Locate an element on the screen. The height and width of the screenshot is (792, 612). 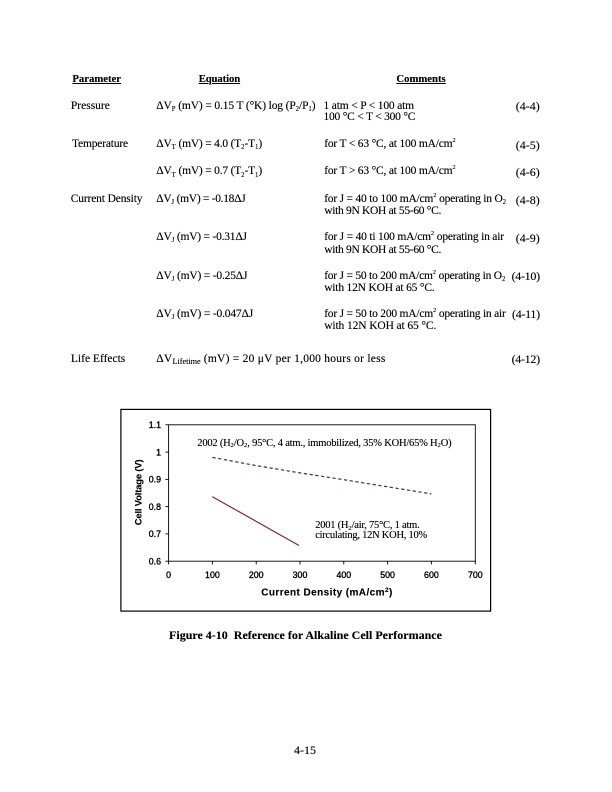
svg-text: 0.7 is located at coordinates (155, 534).